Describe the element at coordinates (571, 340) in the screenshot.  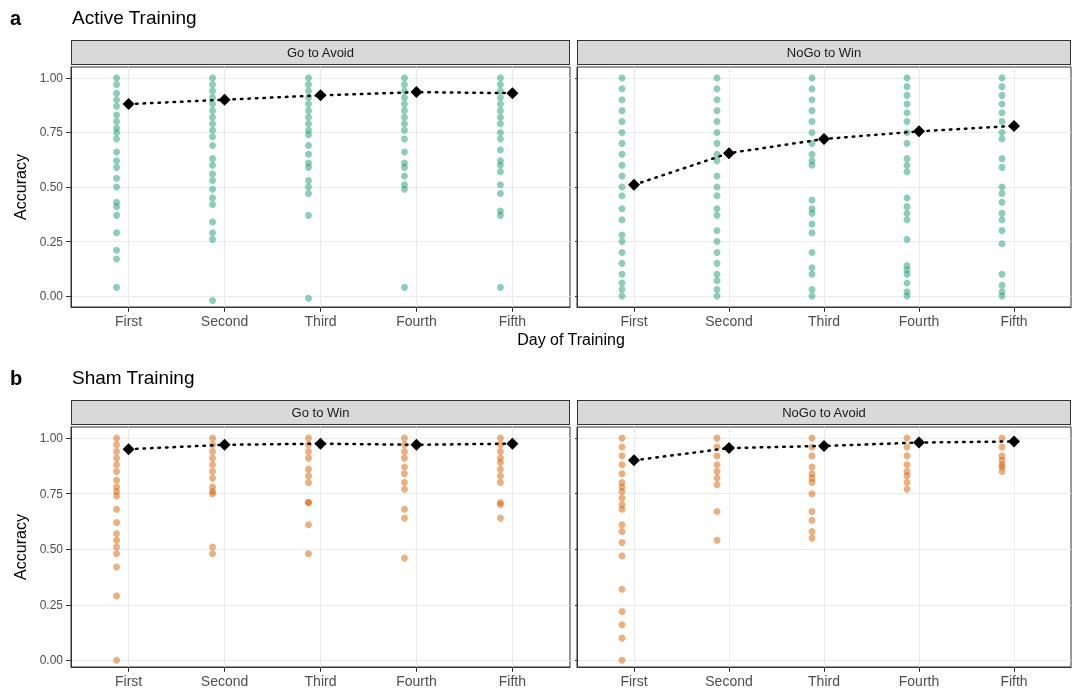
I see `x-axis-title: Day of Training` at that location.